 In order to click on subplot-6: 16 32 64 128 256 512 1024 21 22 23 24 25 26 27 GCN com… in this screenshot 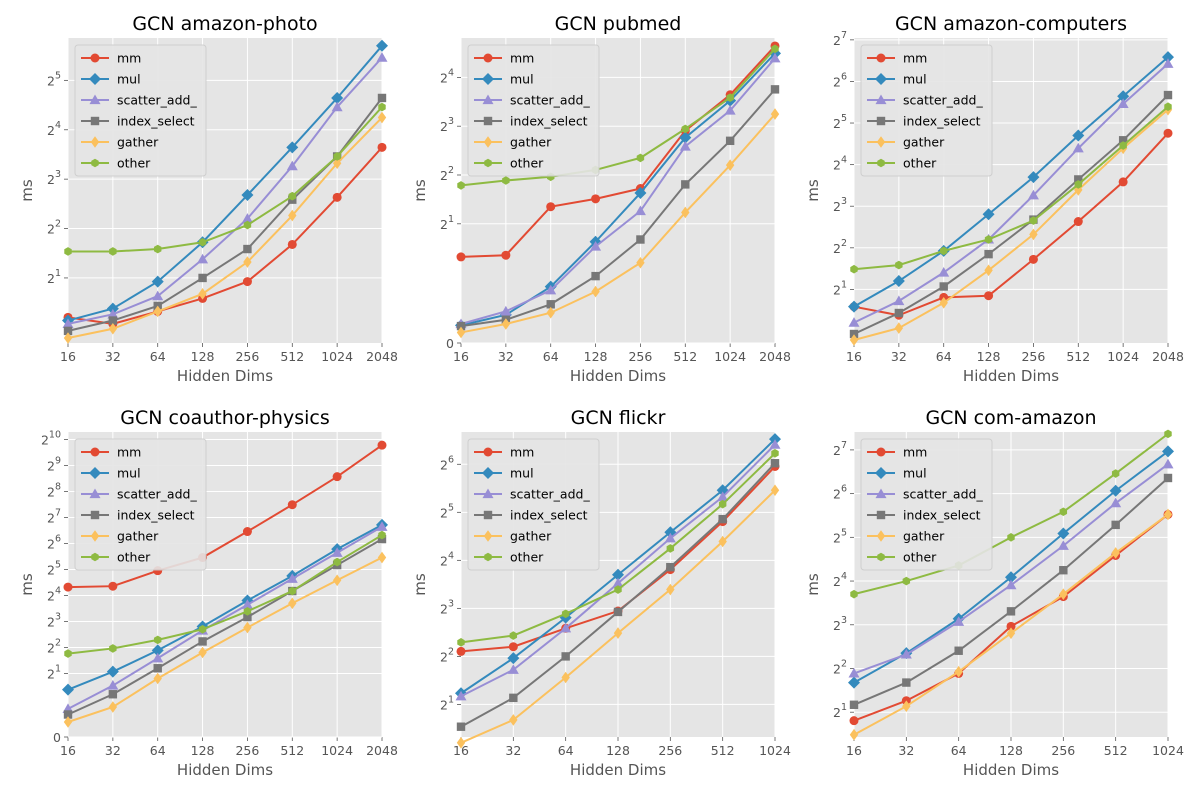, I will do `click(994, 593)`.